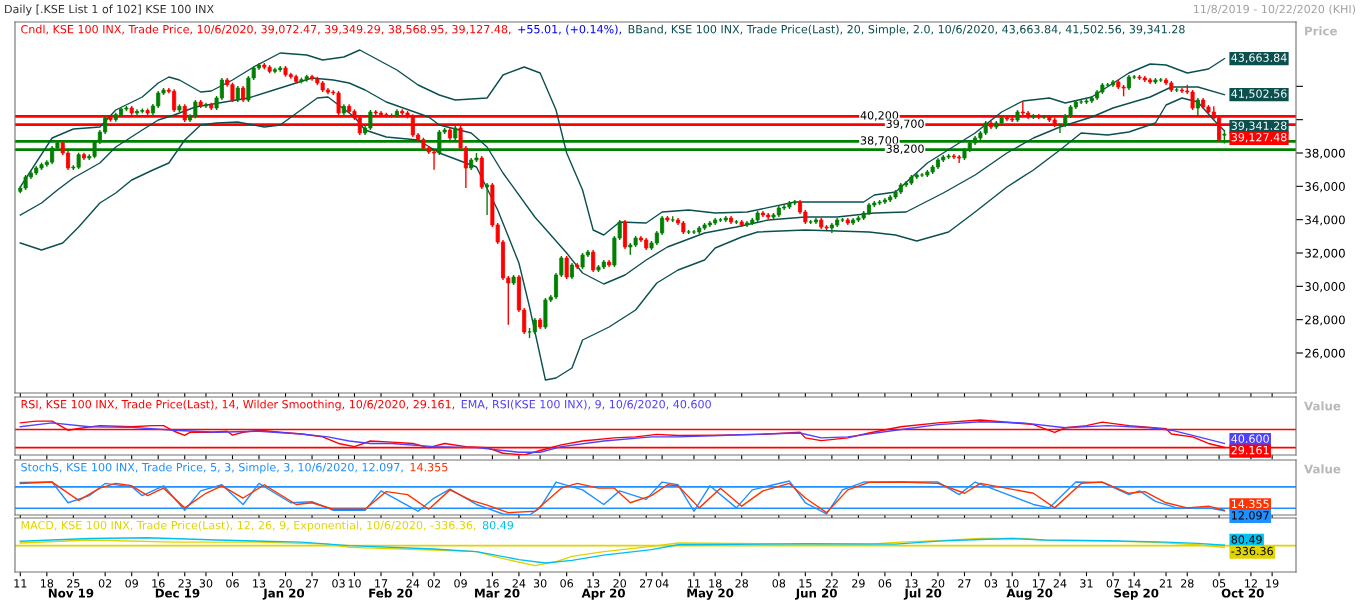 The height and width of the screenshot is (607, 1360). What do you see at coordinates (391, 593) in the screenshot?
I see `text: Feb 20` at bounding box center [391, 593].